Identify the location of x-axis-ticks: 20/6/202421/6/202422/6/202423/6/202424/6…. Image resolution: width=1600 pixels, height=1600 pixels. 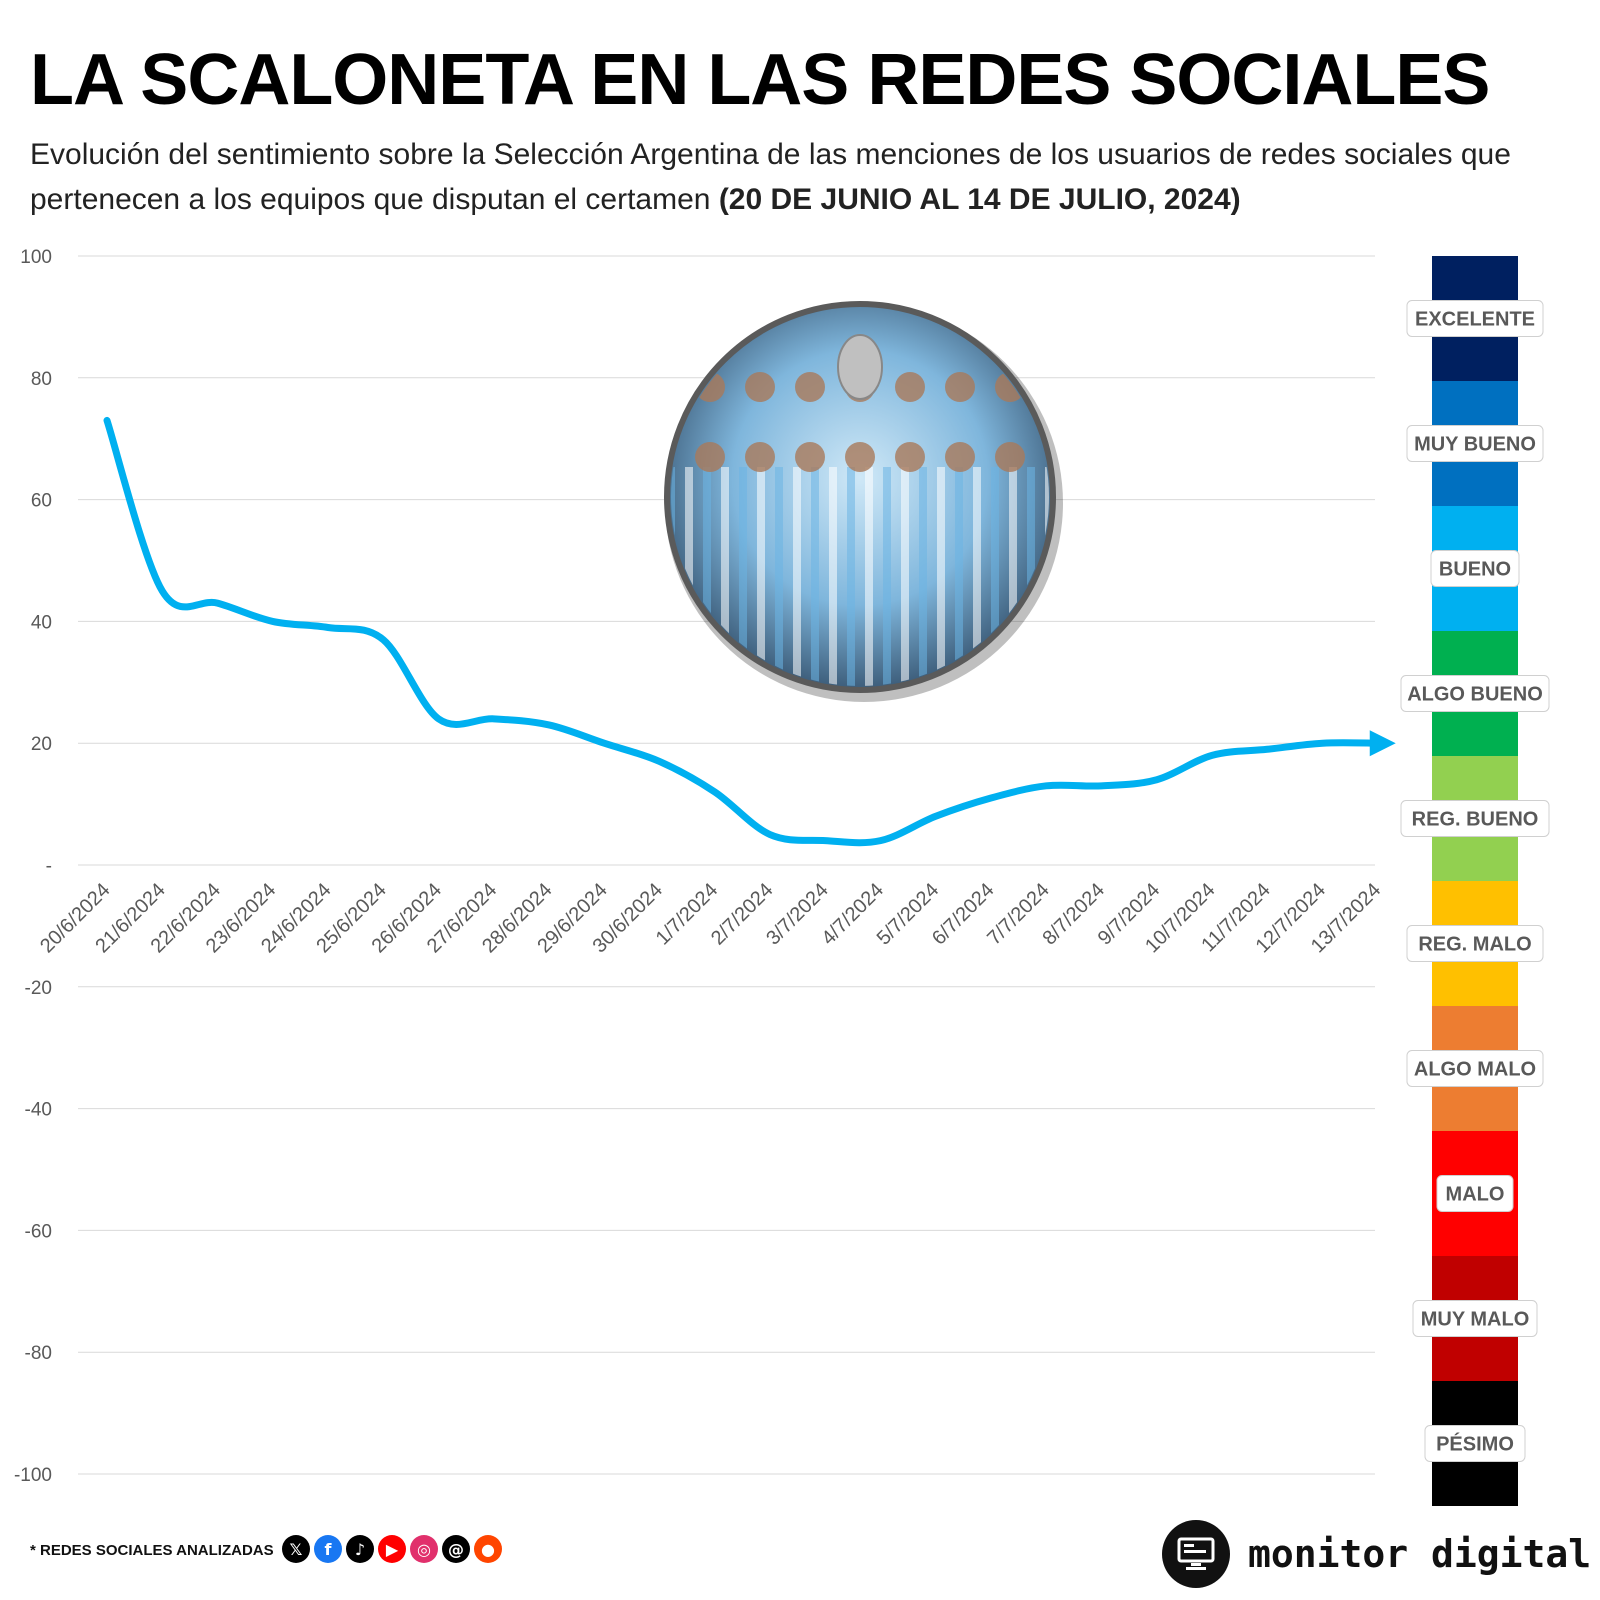
(710, 918).